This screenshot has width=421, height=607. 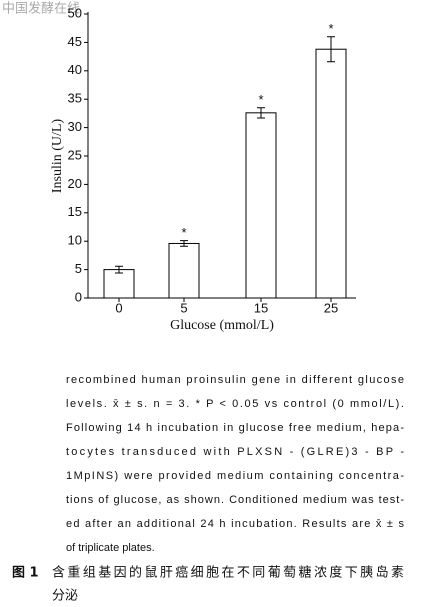 What do you see at coordinates (65, 596) in the screenshot?
I see `caption-cn-line: 分泌` at bounding box center [65, 596].